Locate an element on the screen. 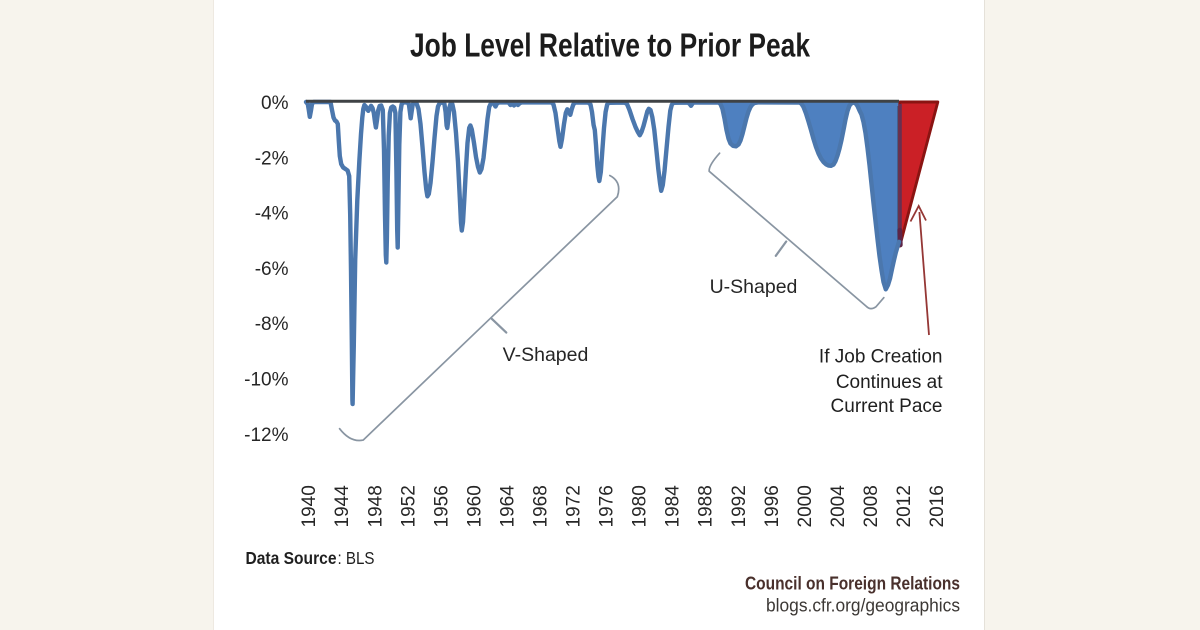 This screenshot has width=1200, height=630. svg-text: -12% is located at coordinates (266, 435).